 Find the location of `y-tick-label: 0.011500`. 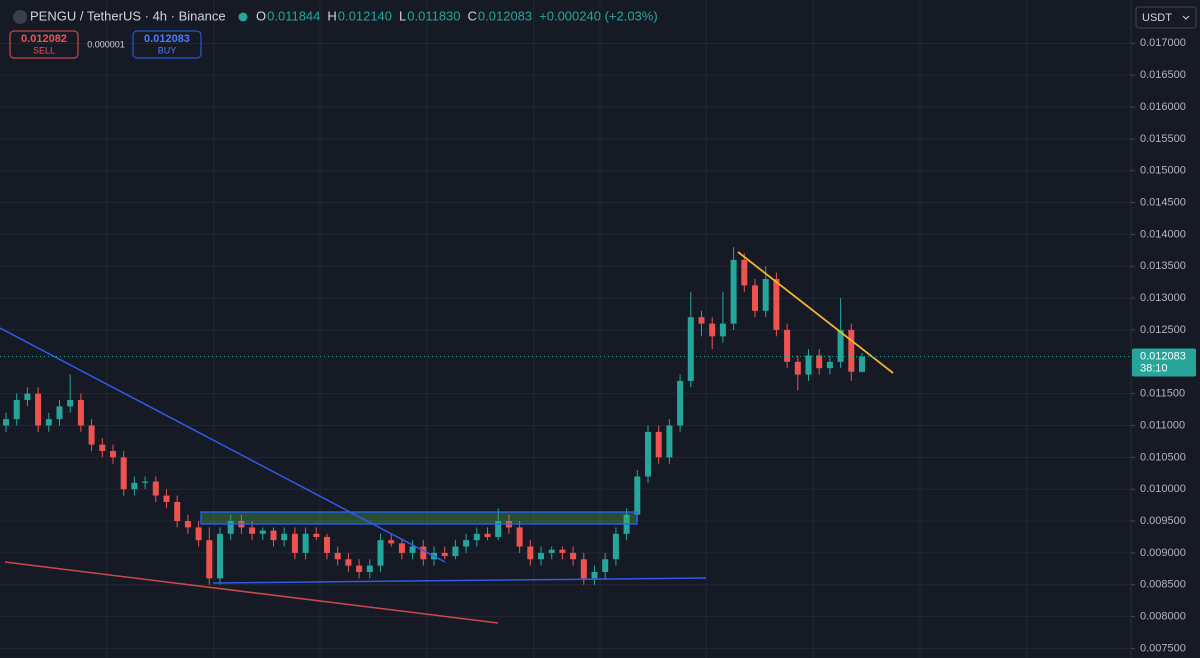

y-tick-label: 0.011500 is located at coordinates (1162, 394).